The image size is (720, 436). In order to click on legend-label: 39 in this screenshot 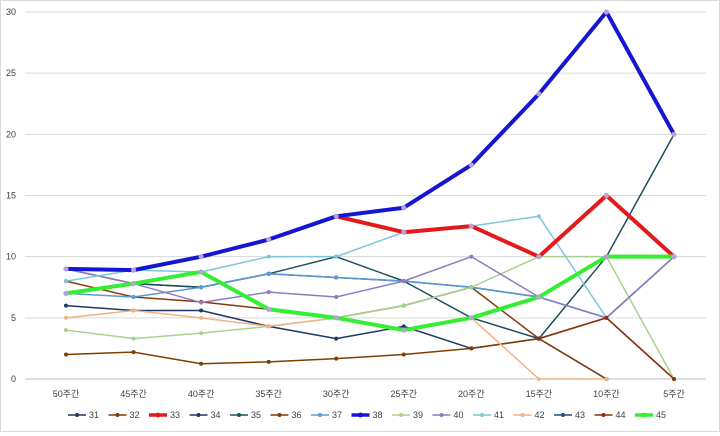, I will do `click(418, 415)`.